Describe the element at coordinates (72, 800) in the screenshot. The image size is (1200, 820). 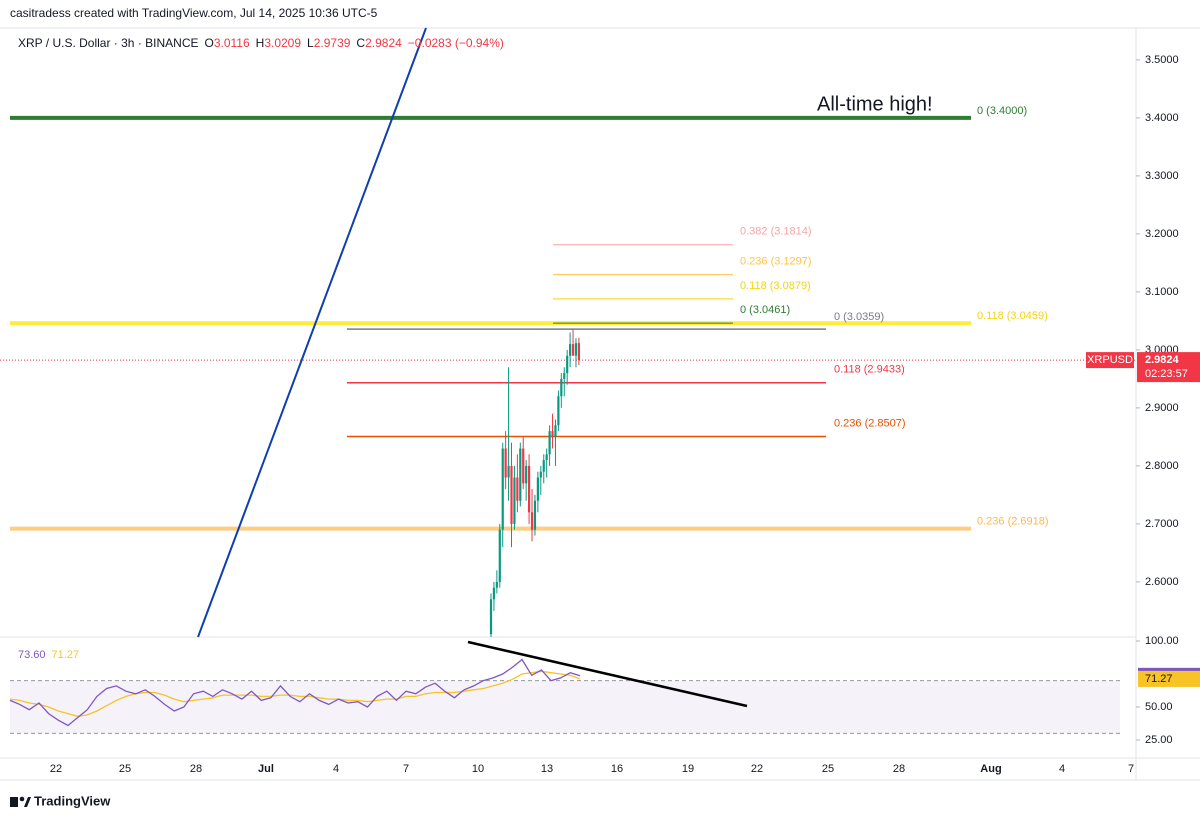
I see `footer: TradingView` at that location.